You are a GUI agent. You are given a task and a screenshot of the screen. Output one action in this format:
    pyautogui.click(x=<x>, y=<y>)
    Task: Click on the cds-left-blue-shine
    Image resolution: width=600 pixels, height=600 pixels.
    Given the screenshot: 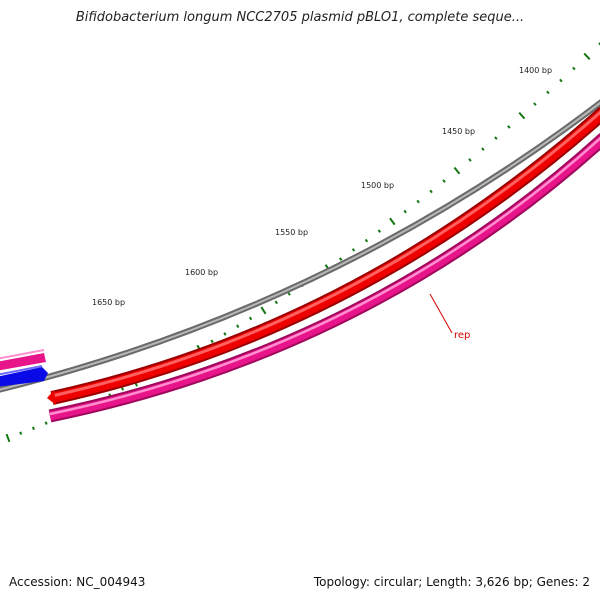 What is the action you would take?
    pyautogui.click(x=21, y=370)
    